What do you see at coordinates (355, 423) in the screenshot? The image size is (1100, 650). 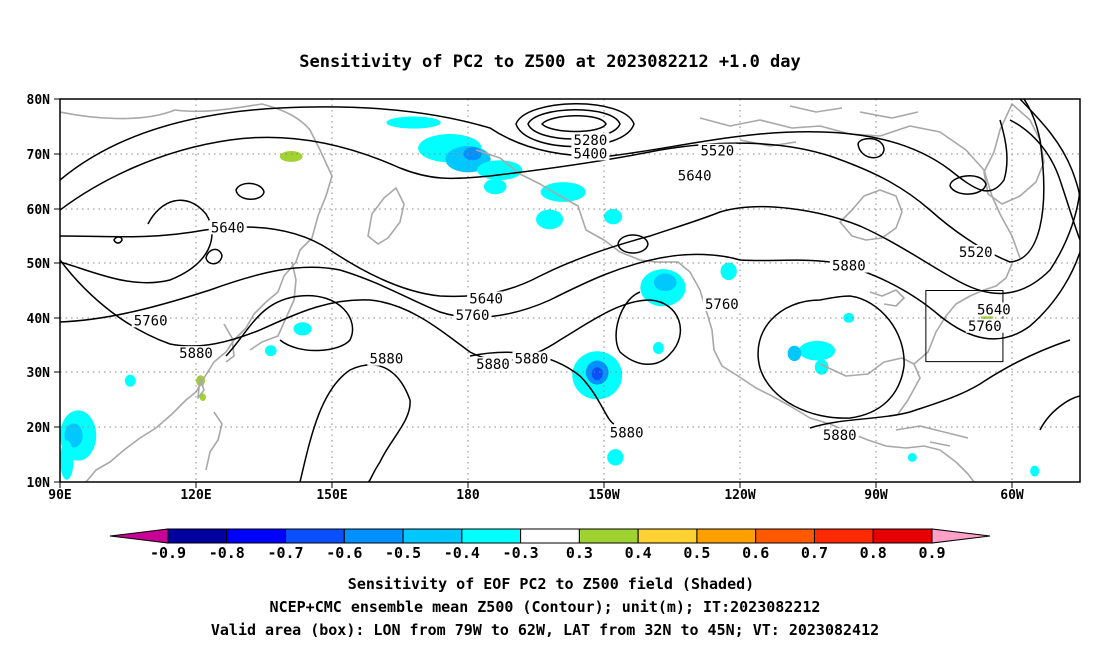 I see `contour-5880-central` at bounding box center [355, 423].